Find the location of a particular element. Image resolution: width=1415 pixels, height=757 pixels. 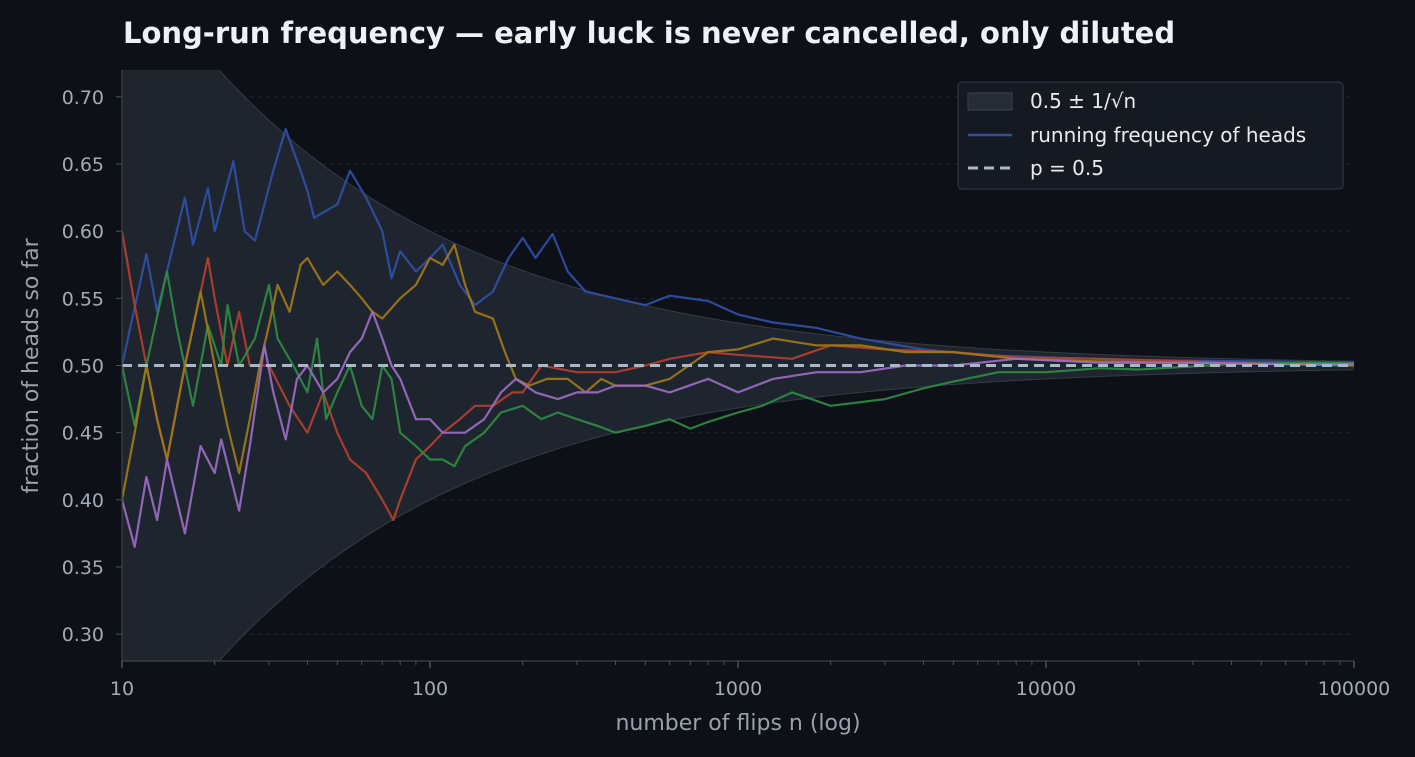

y-tick-label: 0.30 is located at coordinates (83, 635).